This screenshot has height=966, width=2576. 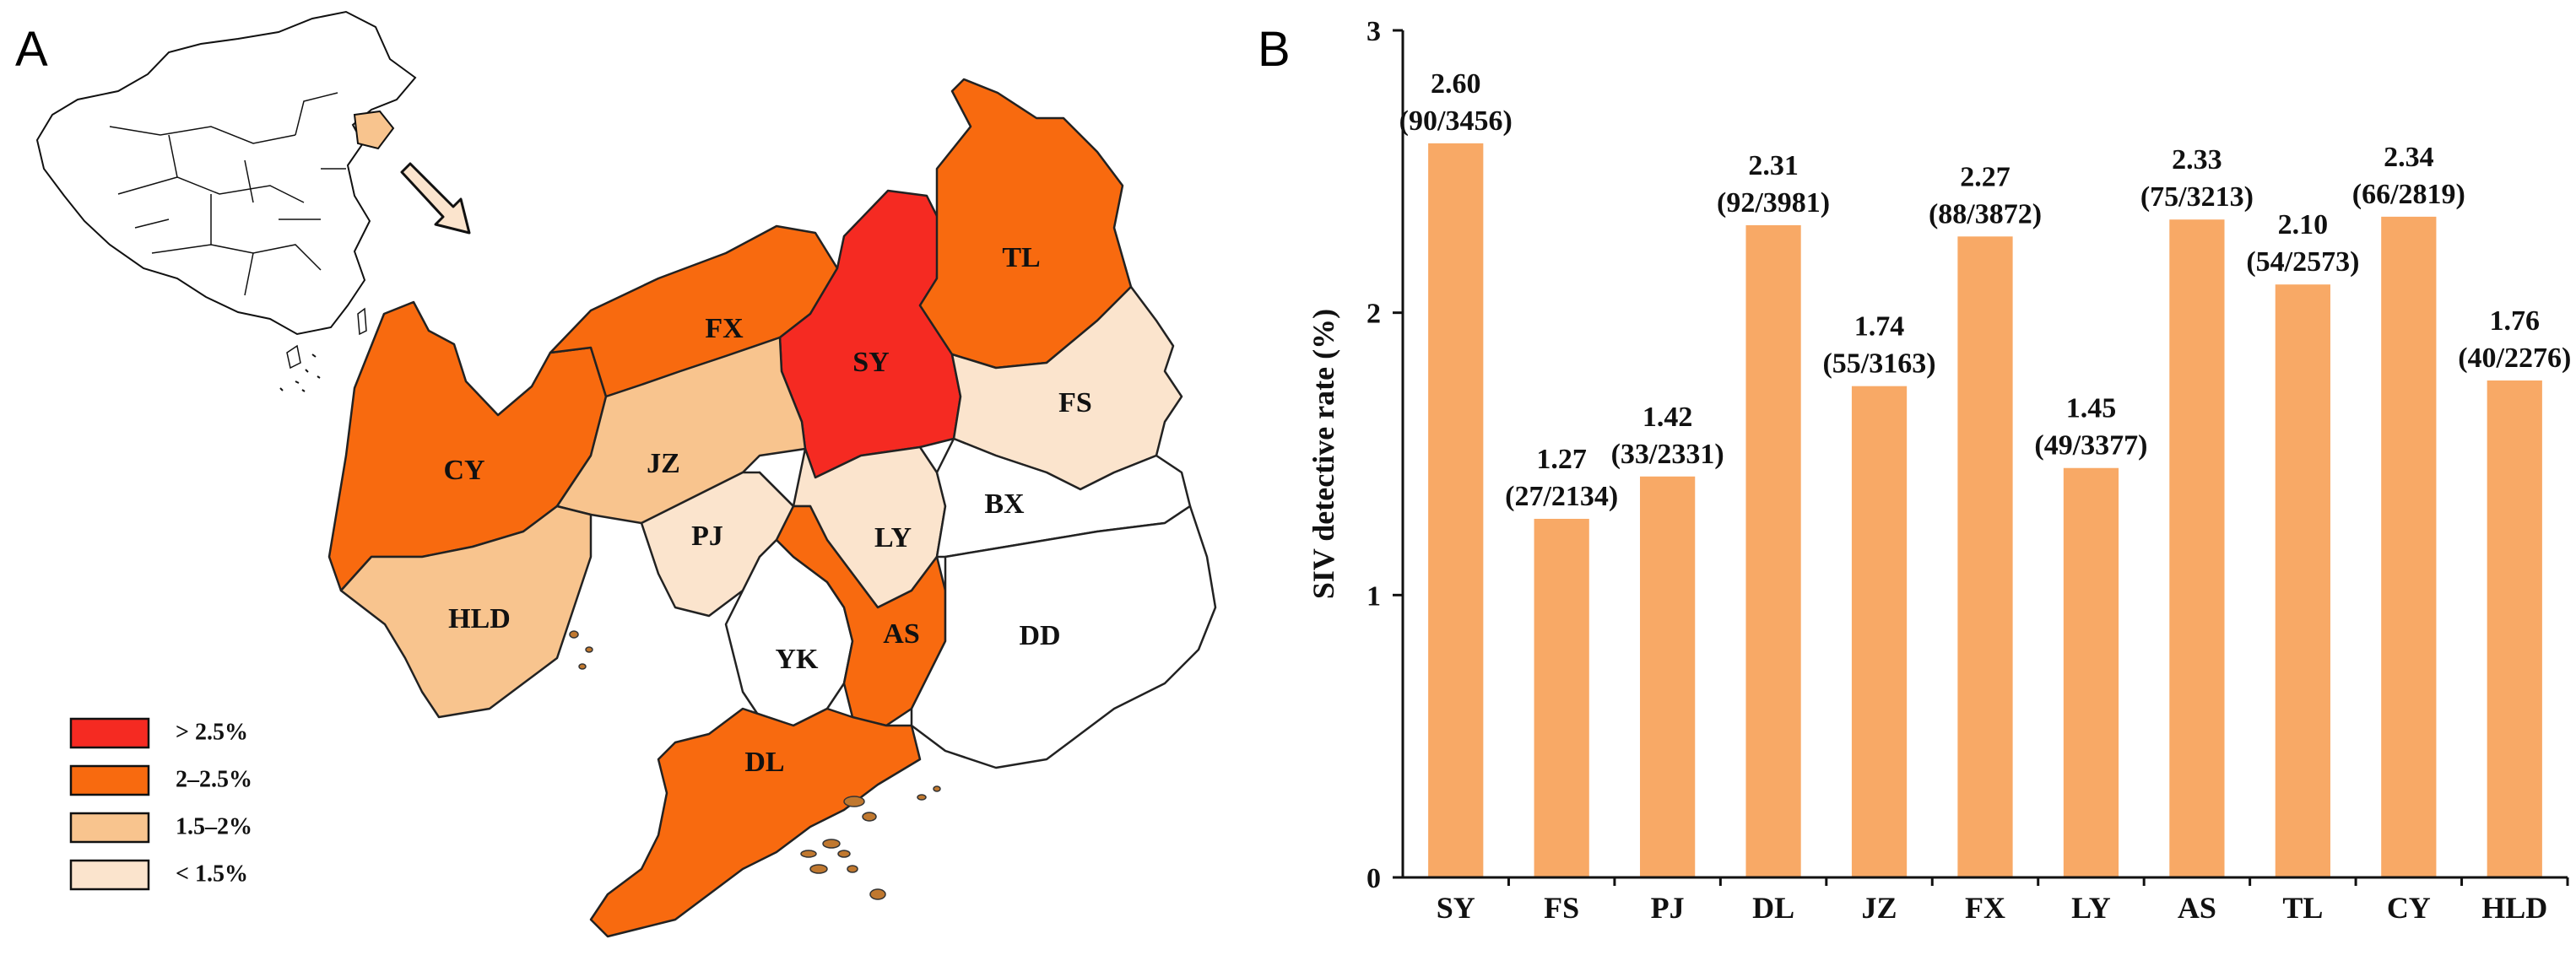 What do you see at coordinates (214, 826) in the screenshot?
I see `legend-label-15-2: 1.5–2%` at bounding box center [214, 826].